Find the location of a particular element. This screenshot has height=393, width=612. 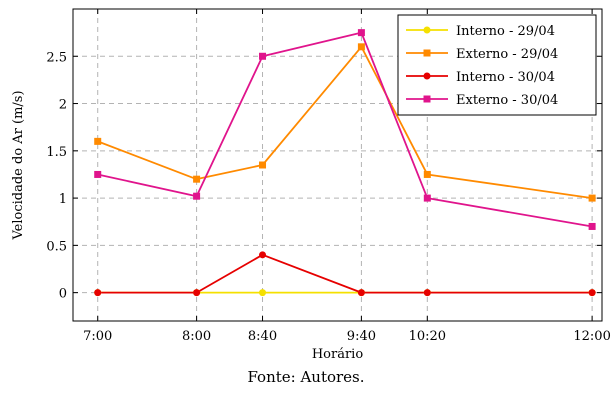

y-tick-label: 0.5 is located at coordinates (56, 246).